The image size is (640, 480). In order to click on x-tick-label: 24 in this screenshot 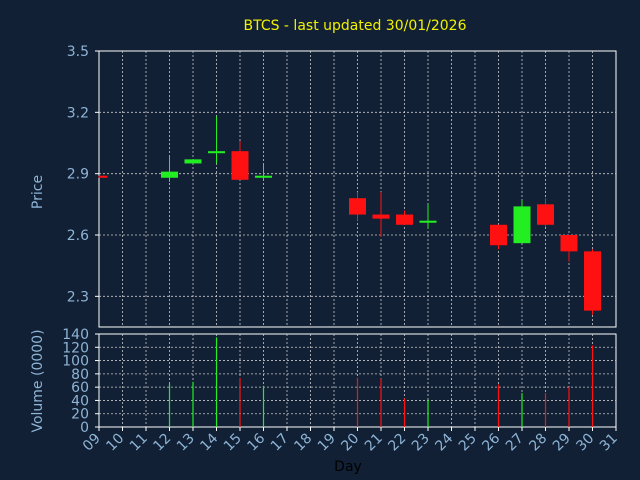, I will do `click(444, 442)`.